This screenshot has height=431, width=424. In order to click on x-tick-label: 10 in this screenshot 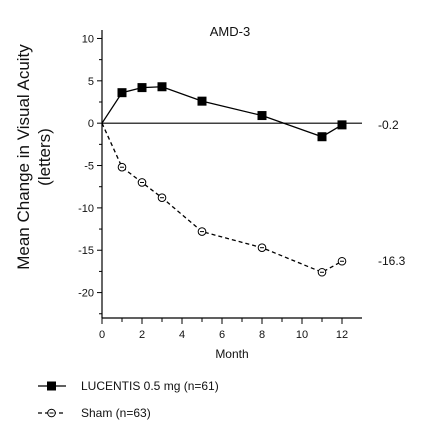, I will do `click(302, 335)`.